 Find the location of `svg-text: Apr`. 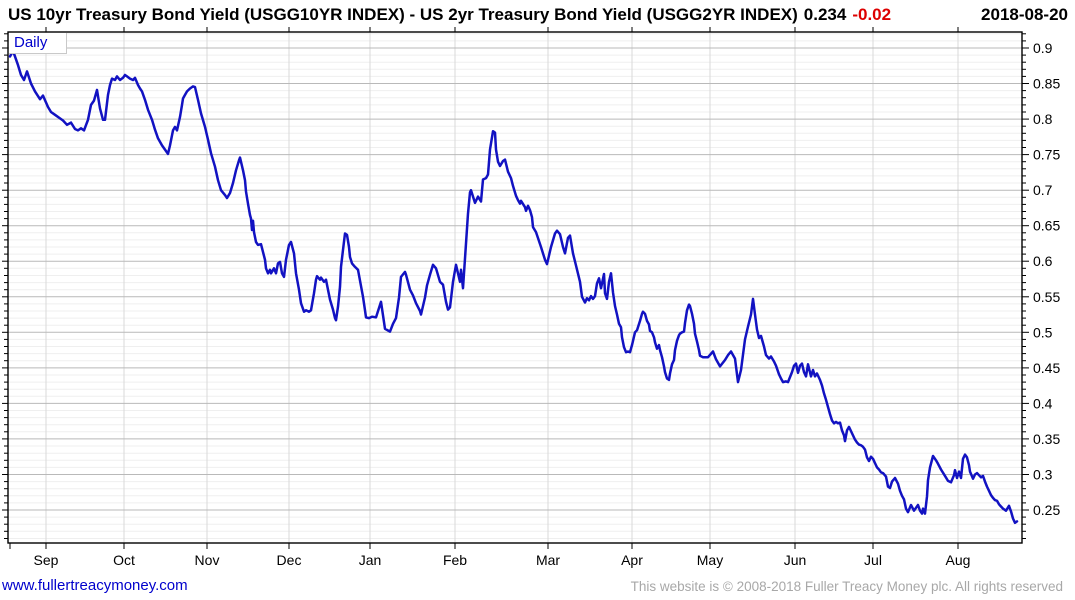

svg-text: Apr is located at coordinates (632, 560).